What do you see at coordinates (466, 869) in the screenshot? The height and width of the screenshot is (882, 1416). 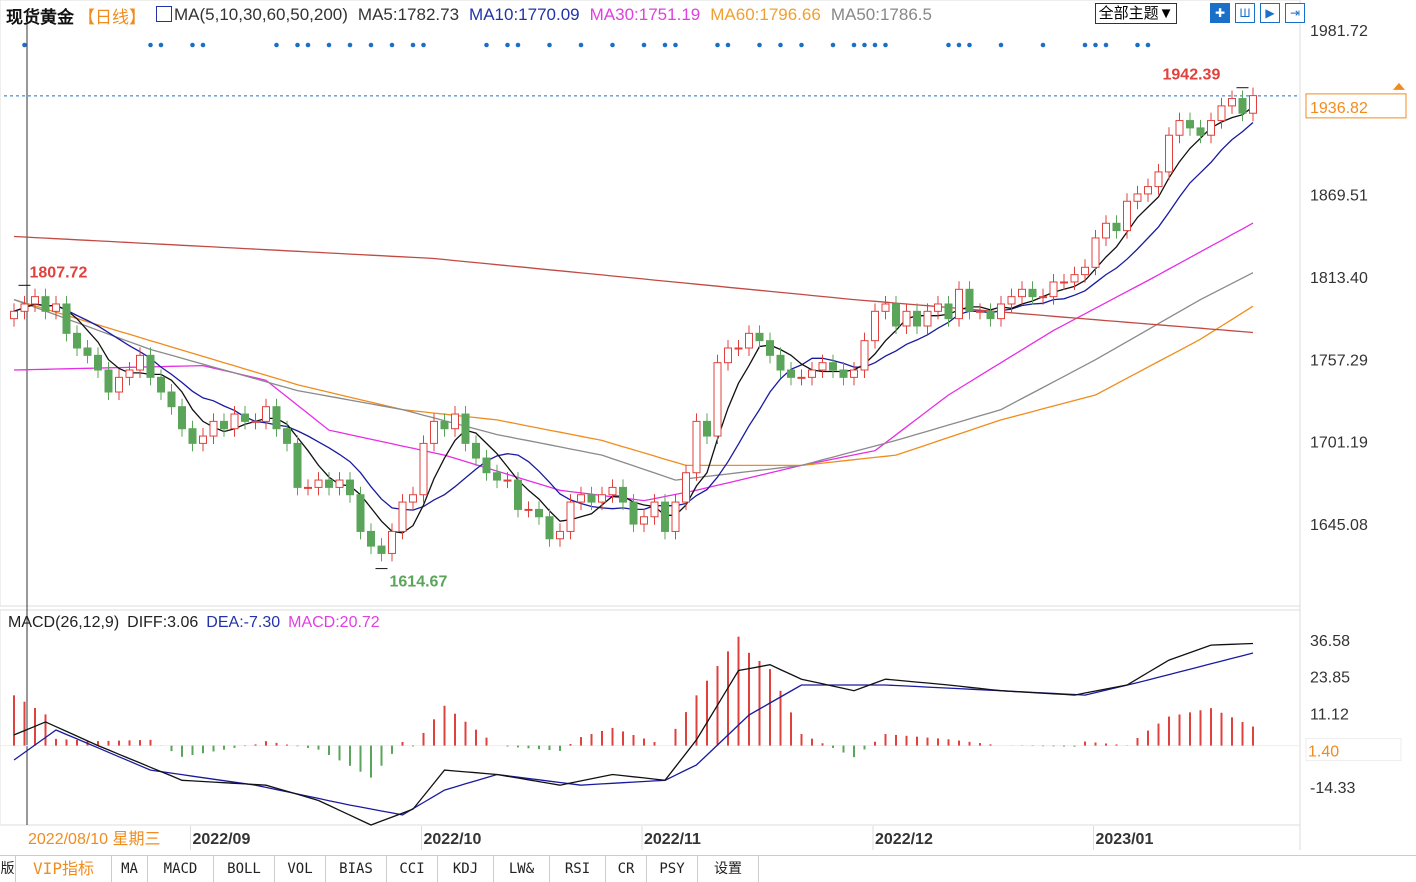 I see `tab-kdj: KDJ` at bounding box center [466, 869].